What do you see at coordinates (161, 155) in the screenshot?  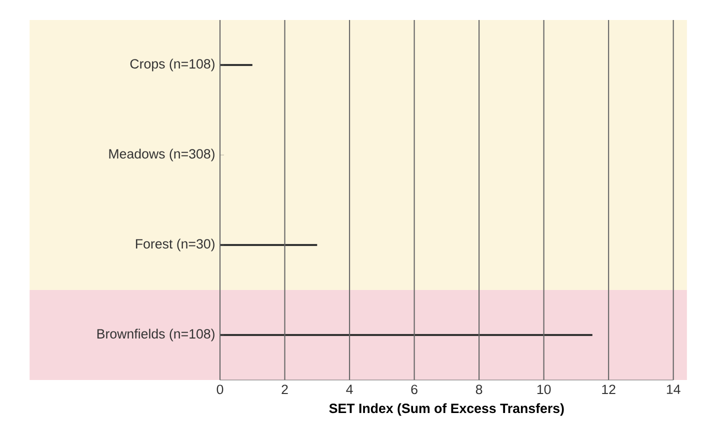 I see `y-tick-label: Meadows (n=308)` at bounding box center [161, 155].